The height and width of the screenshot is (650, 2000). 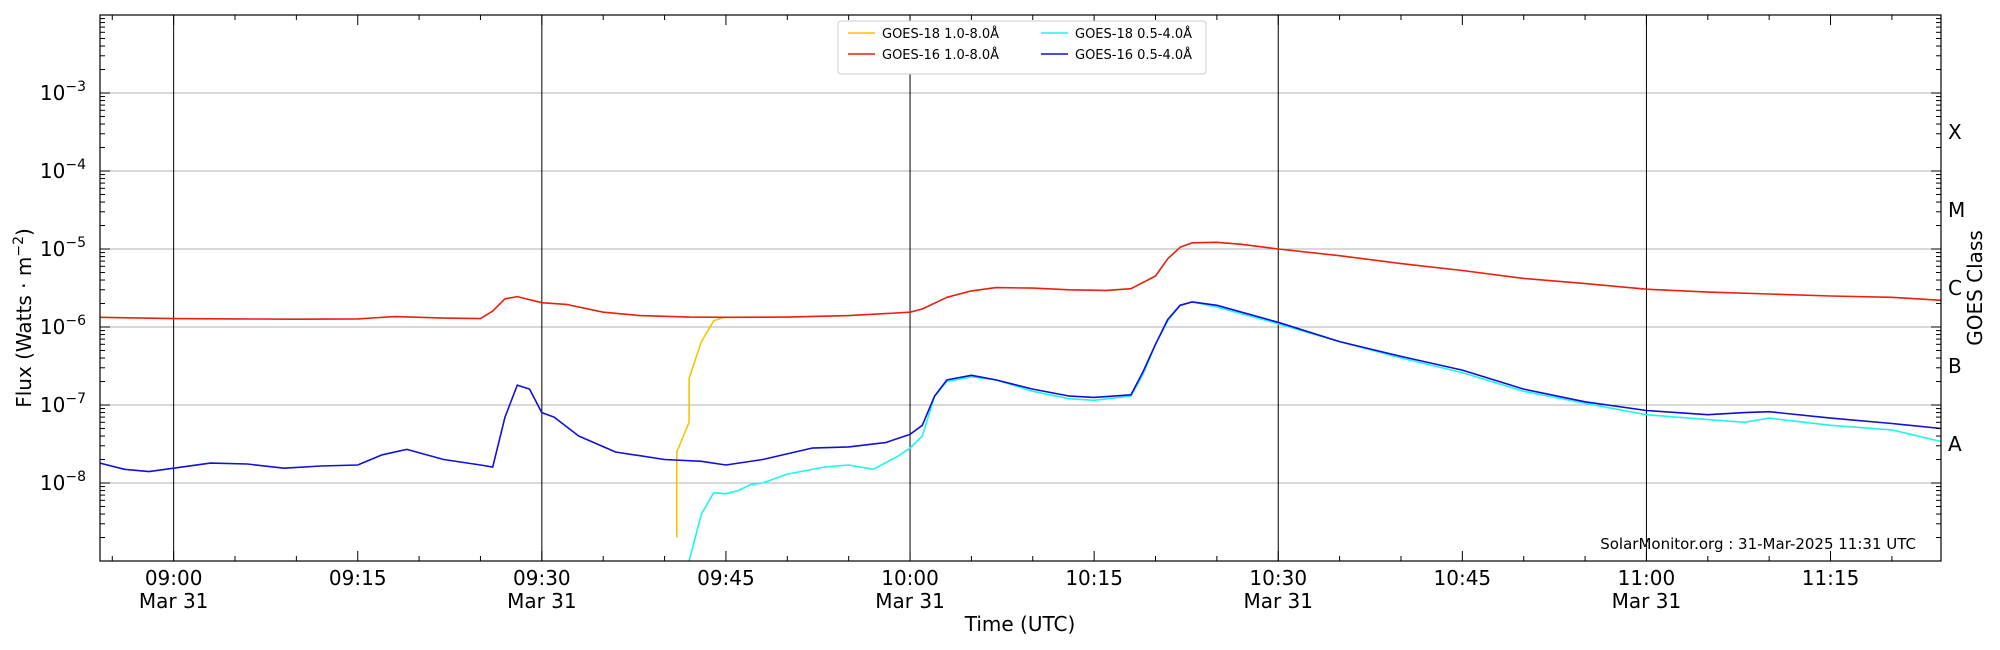 I want to click on goes-class-axis-label: GOES Class, so click(x=1975, y=288).